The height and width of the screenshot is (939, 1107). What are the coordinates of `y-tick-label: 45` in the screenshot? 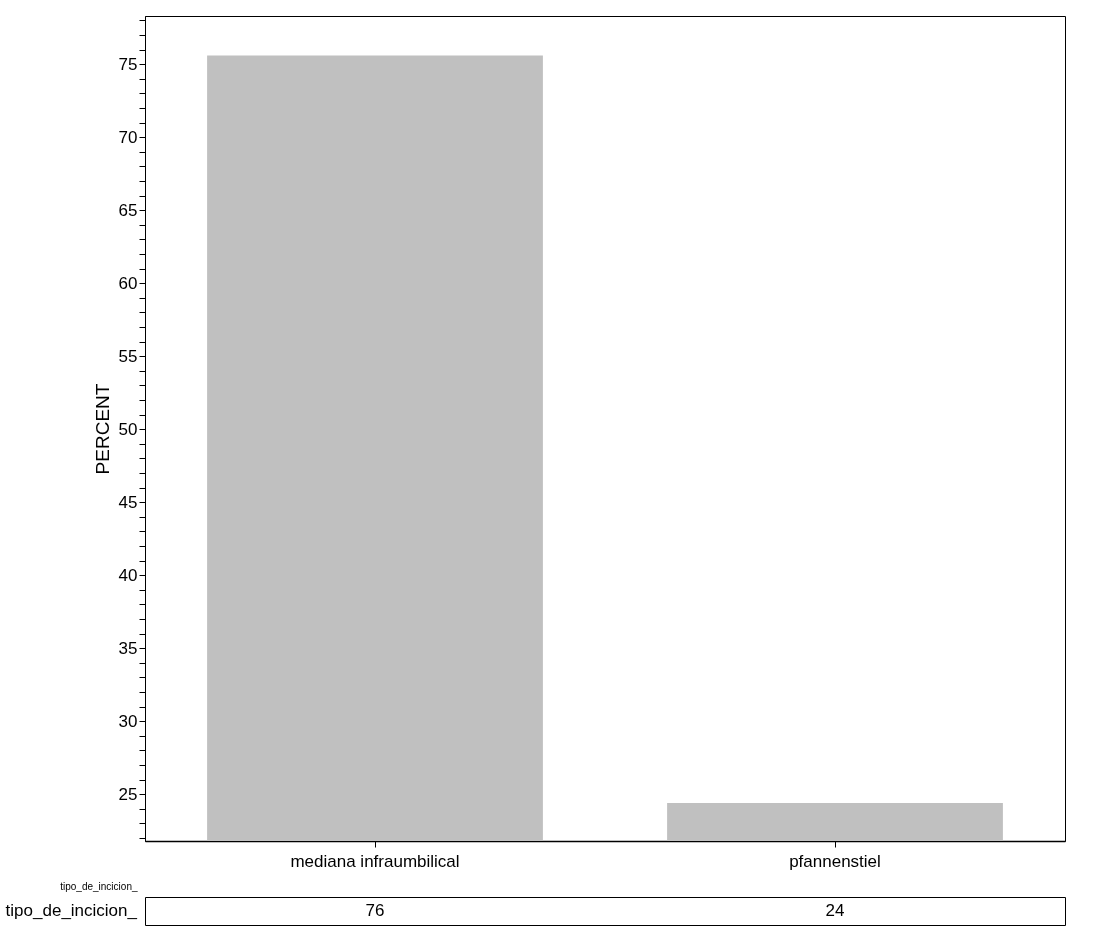 It's located at (128, 502).